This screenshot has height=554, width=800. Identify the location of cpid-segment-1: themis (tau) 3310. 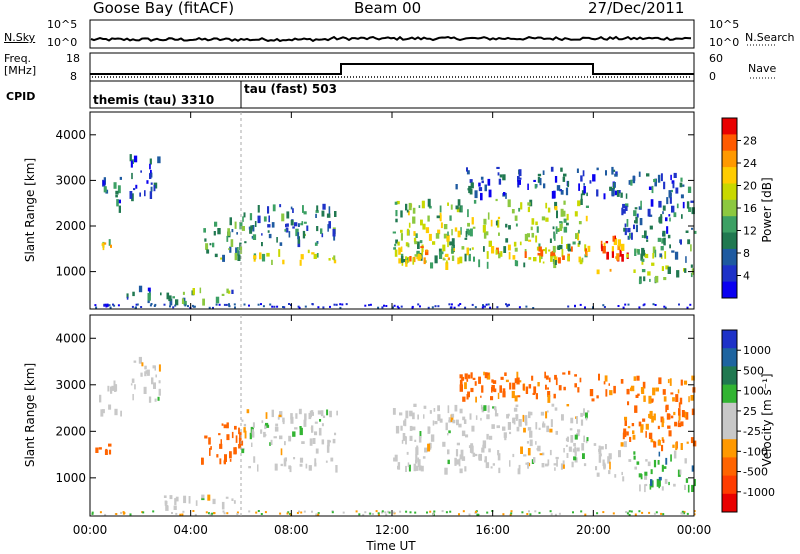
(154, 100).